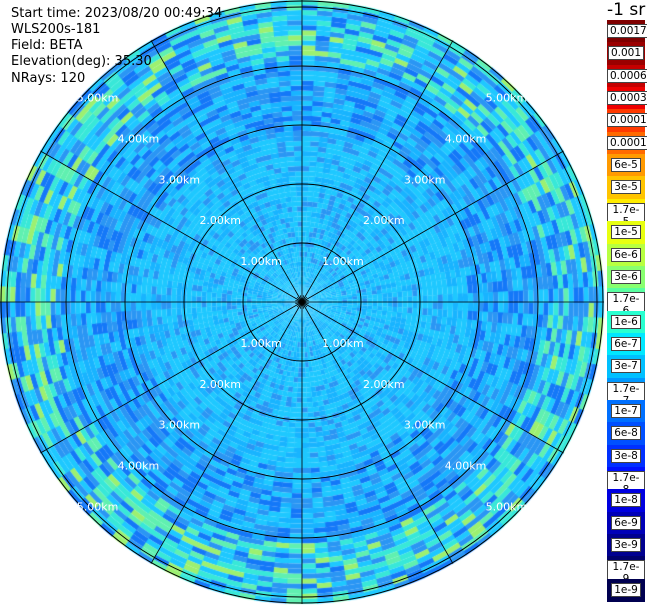  I want to click on colorbar-segment: 1e-9, so click(626, 590).